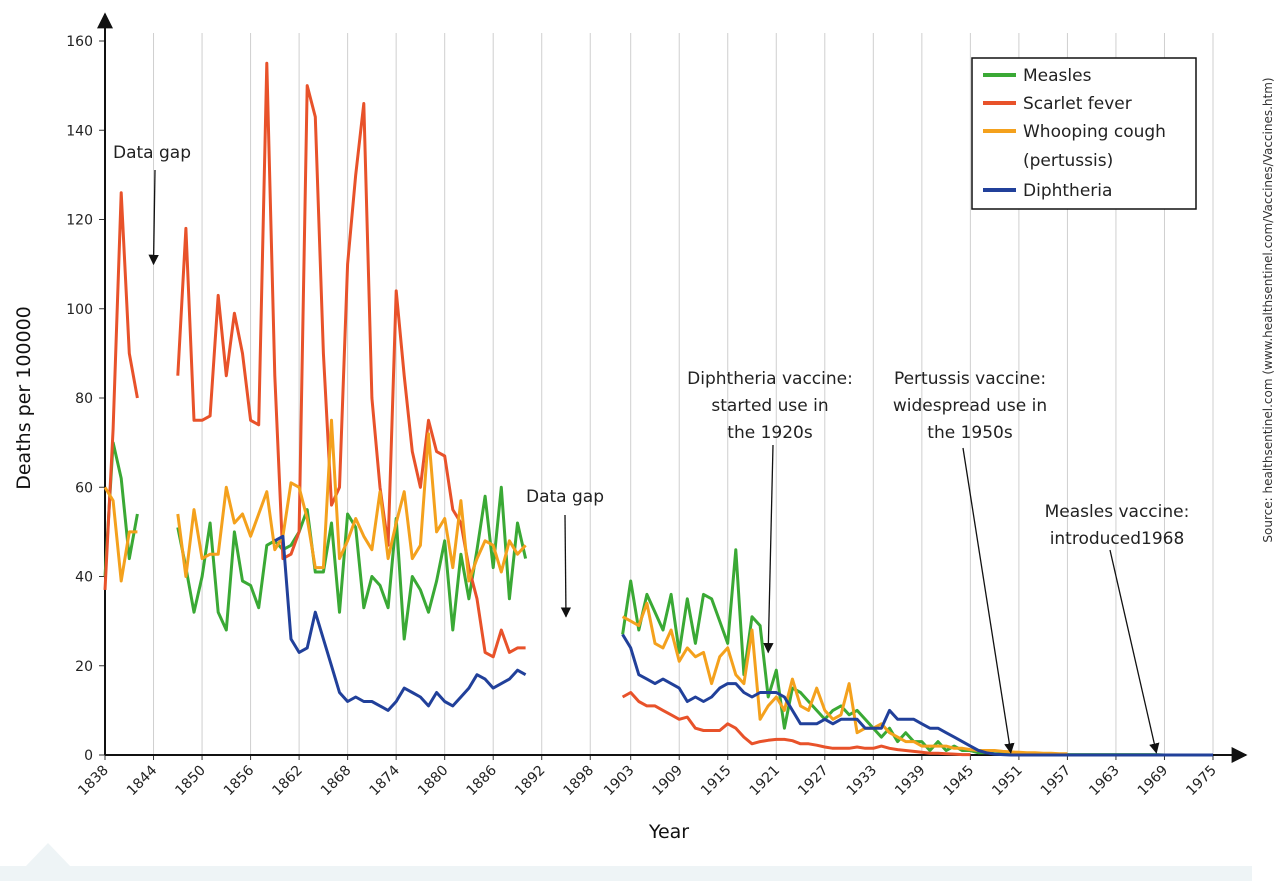 The image size is (1287, 881). I want to click on footer-band, so click(626, 873).